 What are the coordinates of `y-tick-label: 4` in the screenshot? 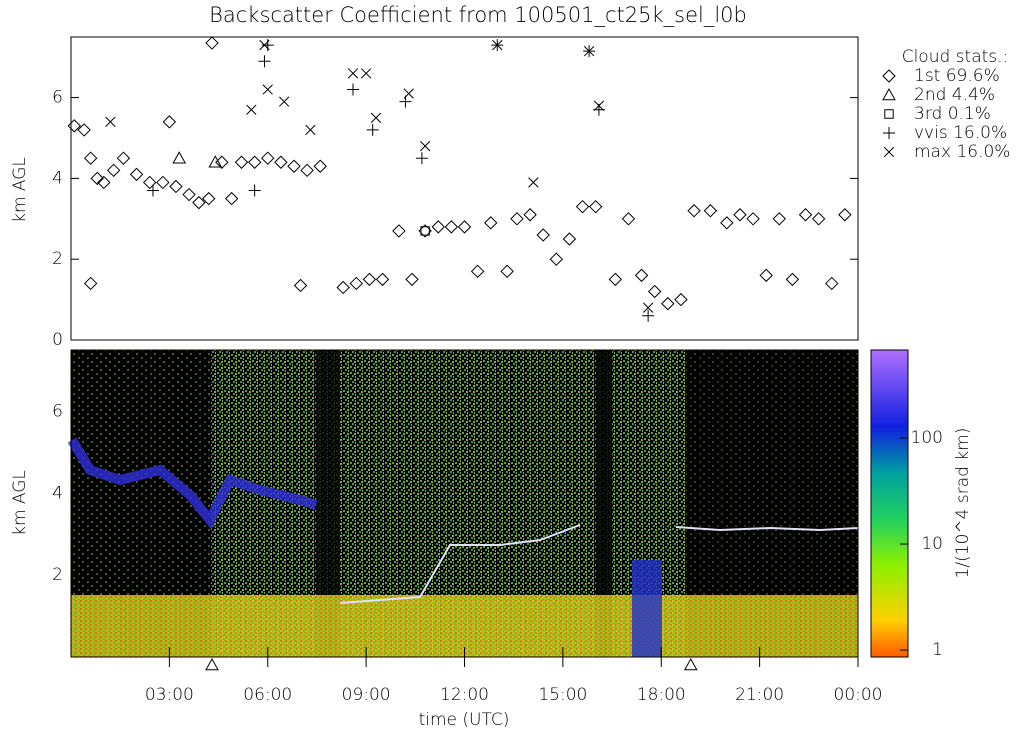 It's located at (57, 493).